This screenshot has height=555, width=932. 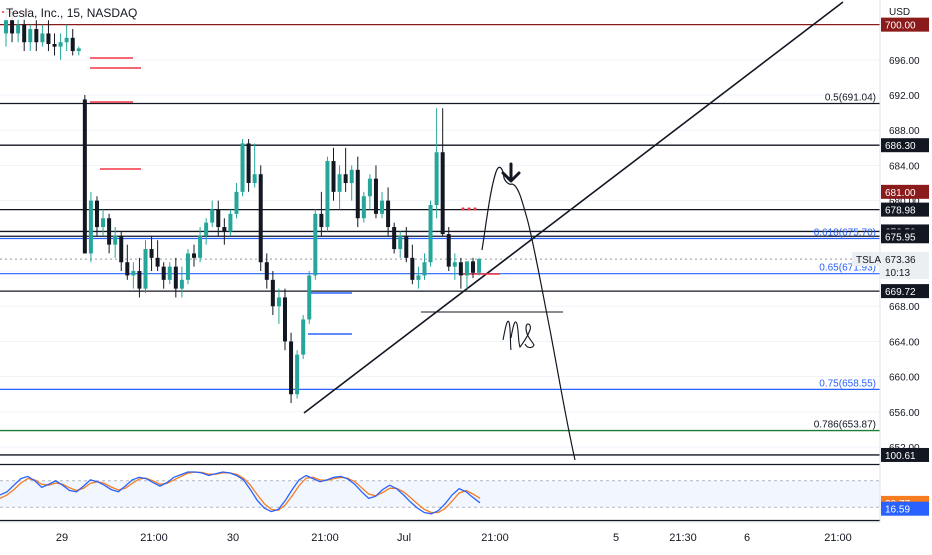 What do you see at coordinates (904, 378) in the screenshot?
I see `price-tick: 660.00` at bounding box center [904, 378].